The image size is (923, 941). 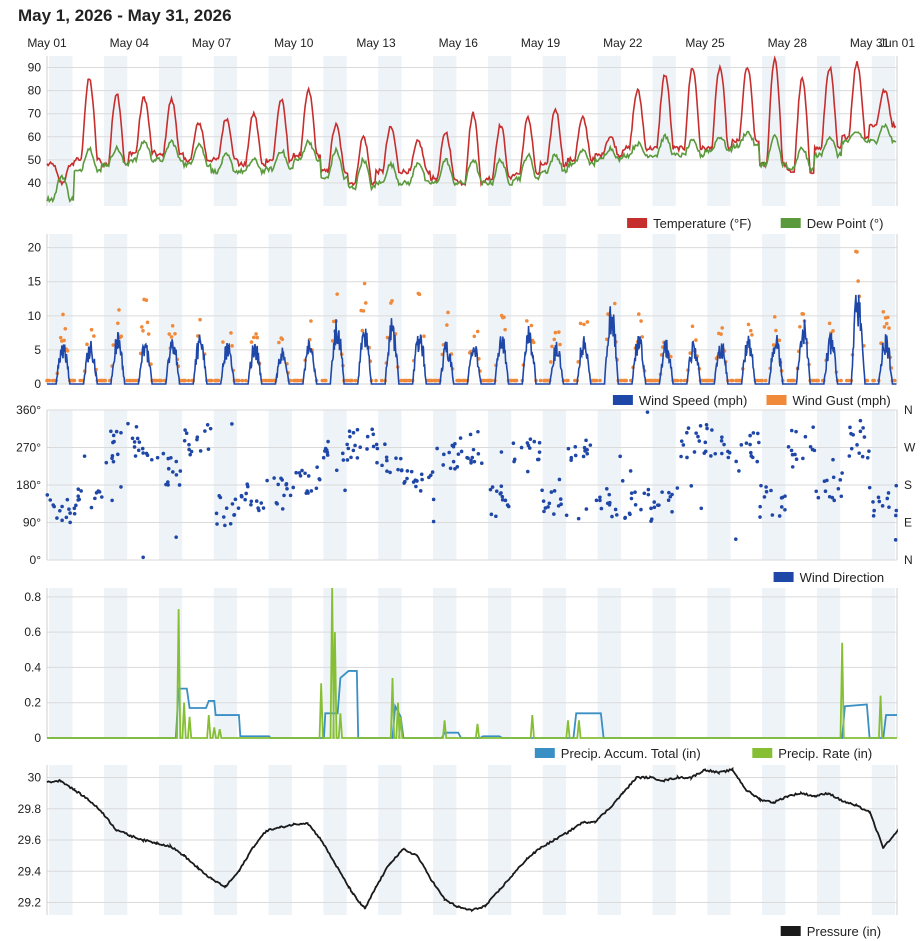 I want to click on legend-label: Dew Point (°), so click(x=845, y=223).